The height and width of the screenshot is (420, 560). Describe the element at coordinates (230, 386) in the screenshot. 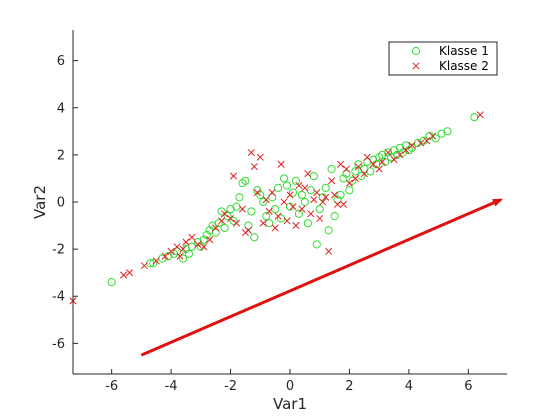

I see `x-tick-label: -2` at that location.